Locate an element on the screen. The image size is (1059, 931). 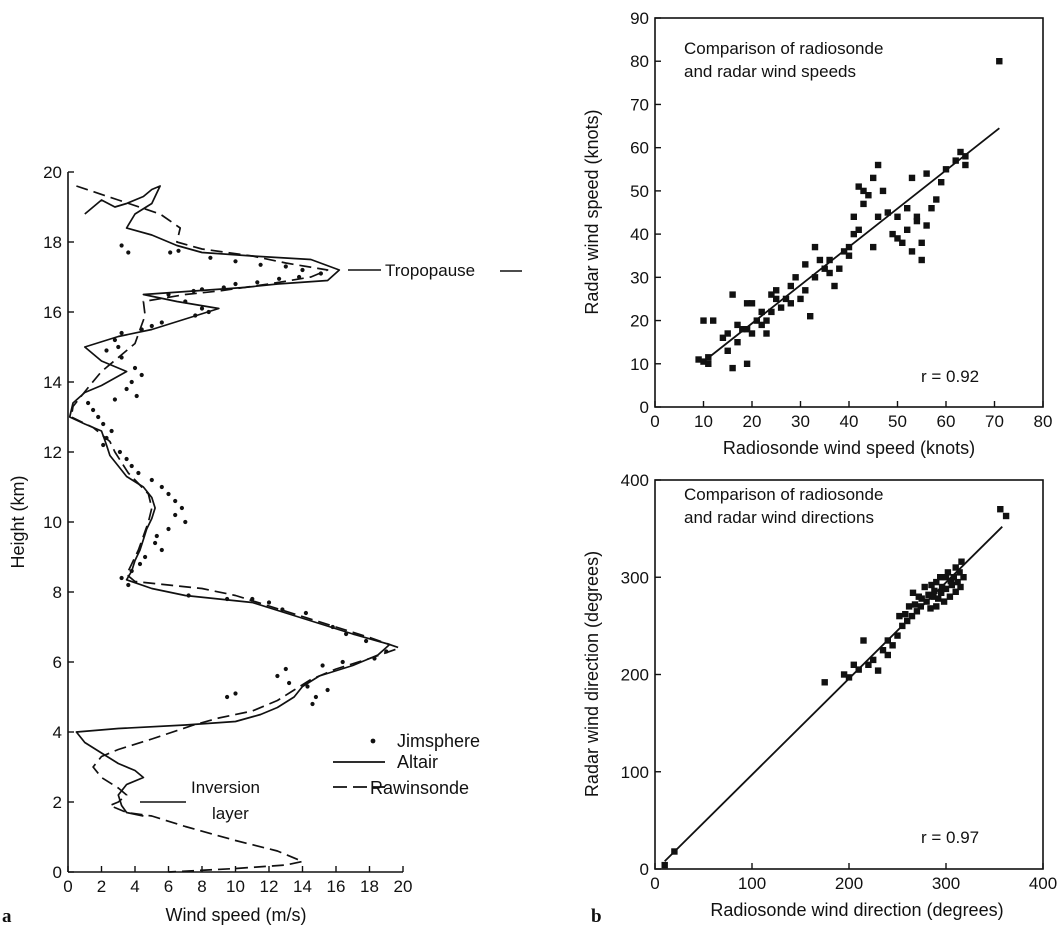
speed-y-tick-label: 70 is located at coordinates (639, 104).